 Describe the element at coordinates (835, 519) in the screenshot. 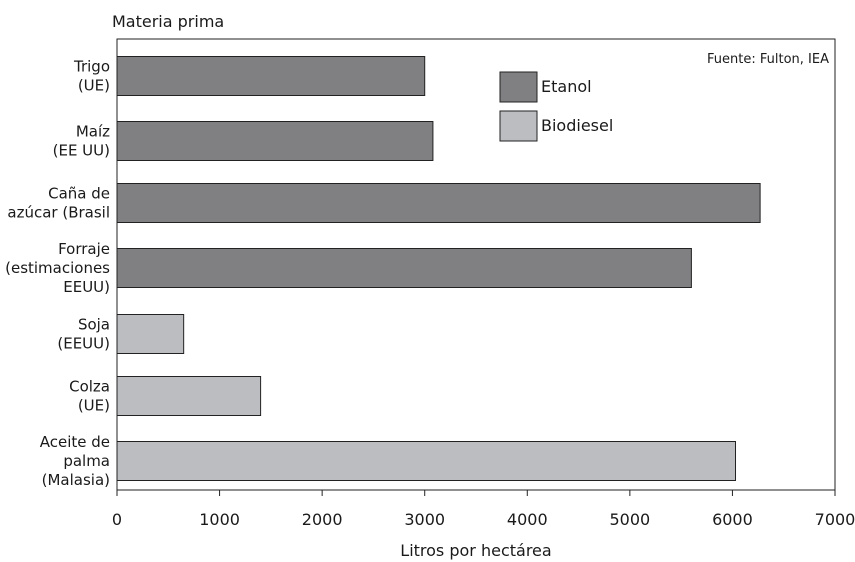

I see `x-tick-label: 7000` at that location.